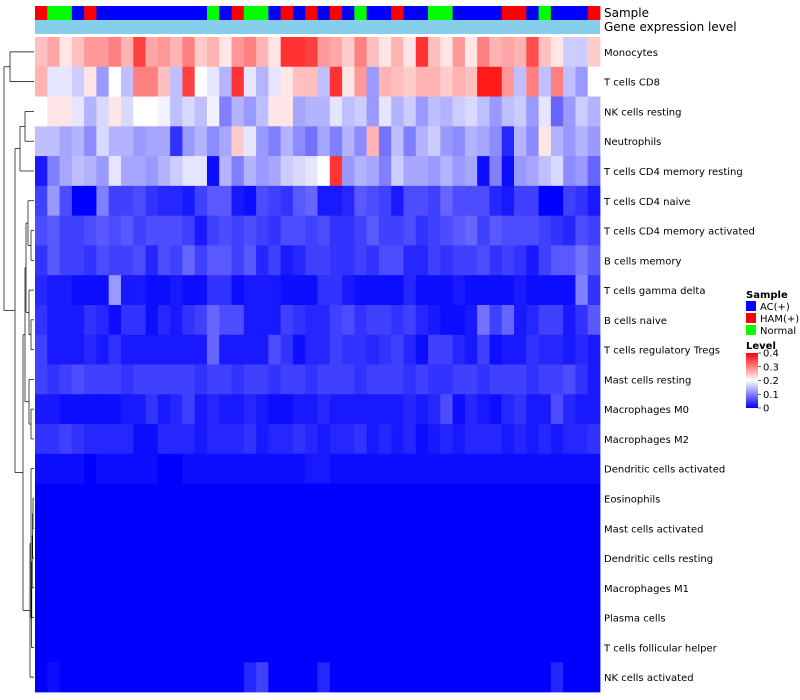  Describe the element at coordinates (646, 202) in the screenshot. I see `row-label: T cells CD4 naive` at that location.